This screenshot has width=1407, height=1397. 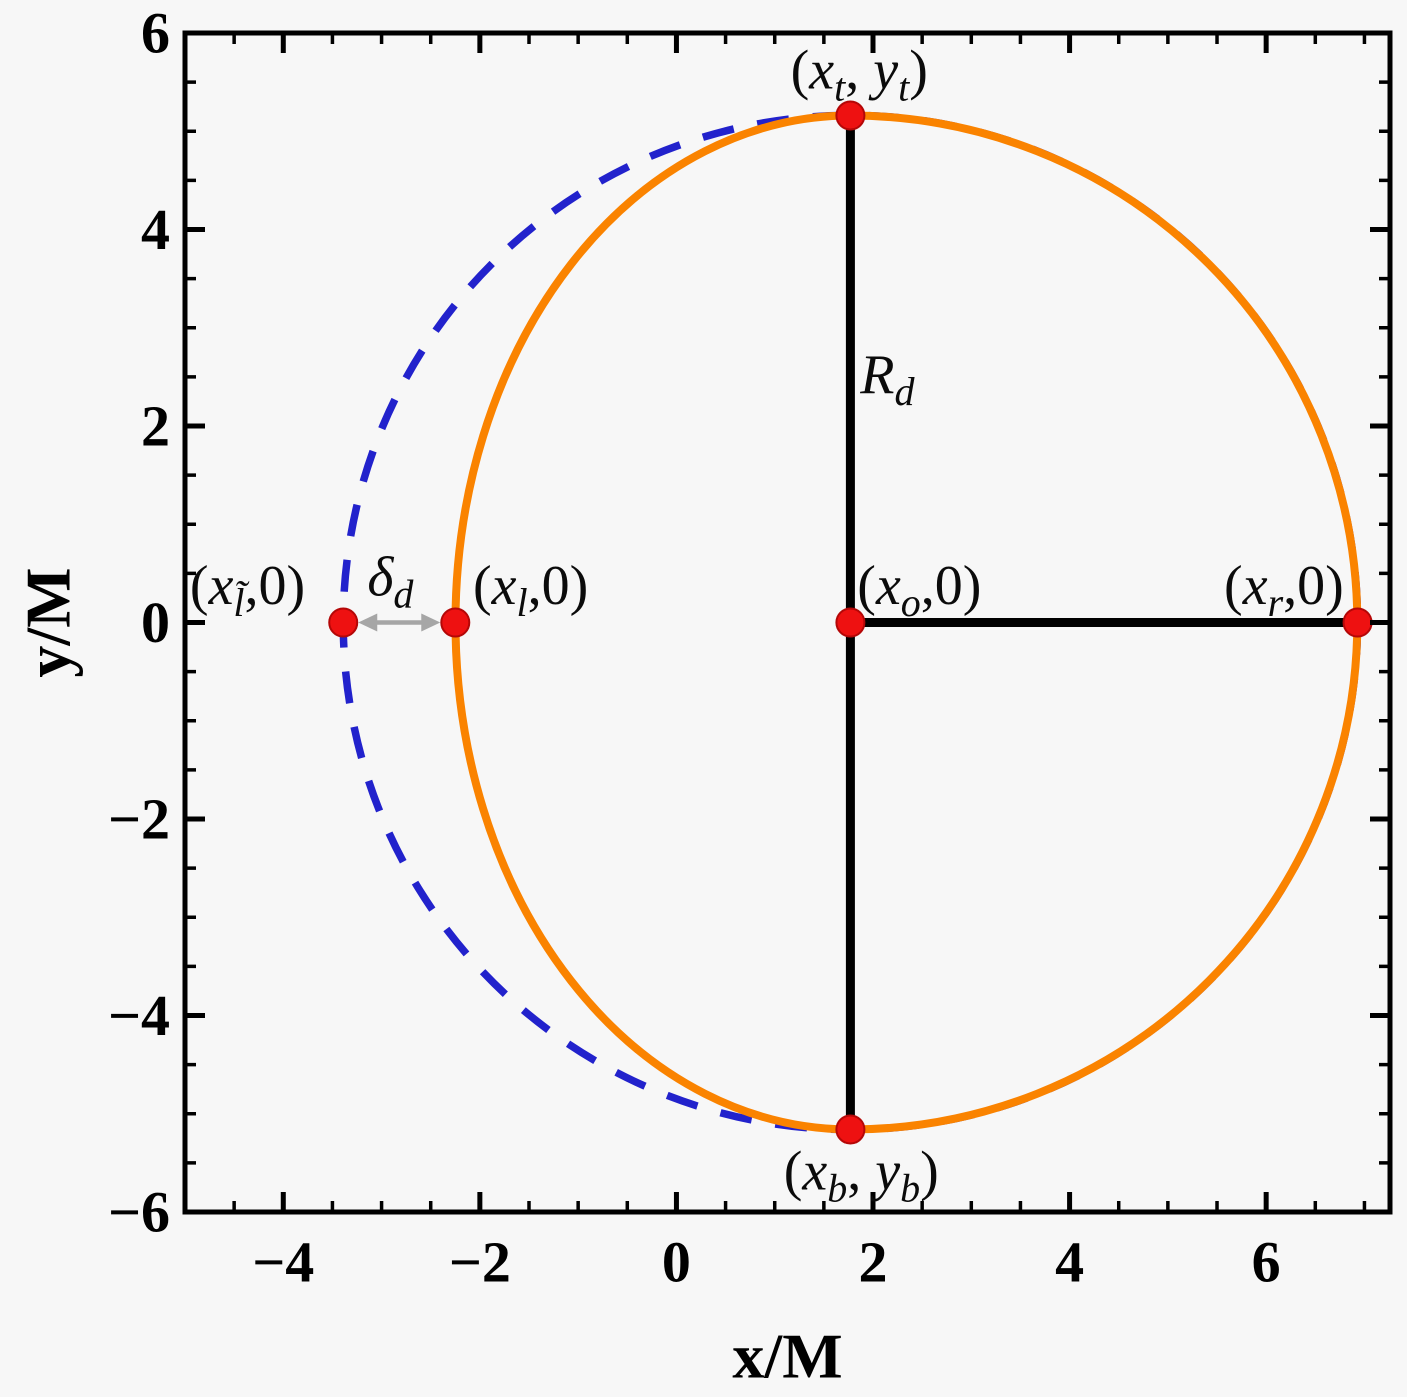 What do you see at coordinates (850, 622) in the screenshot?
I see `center-point-marker` at bounding box center [850, 622].